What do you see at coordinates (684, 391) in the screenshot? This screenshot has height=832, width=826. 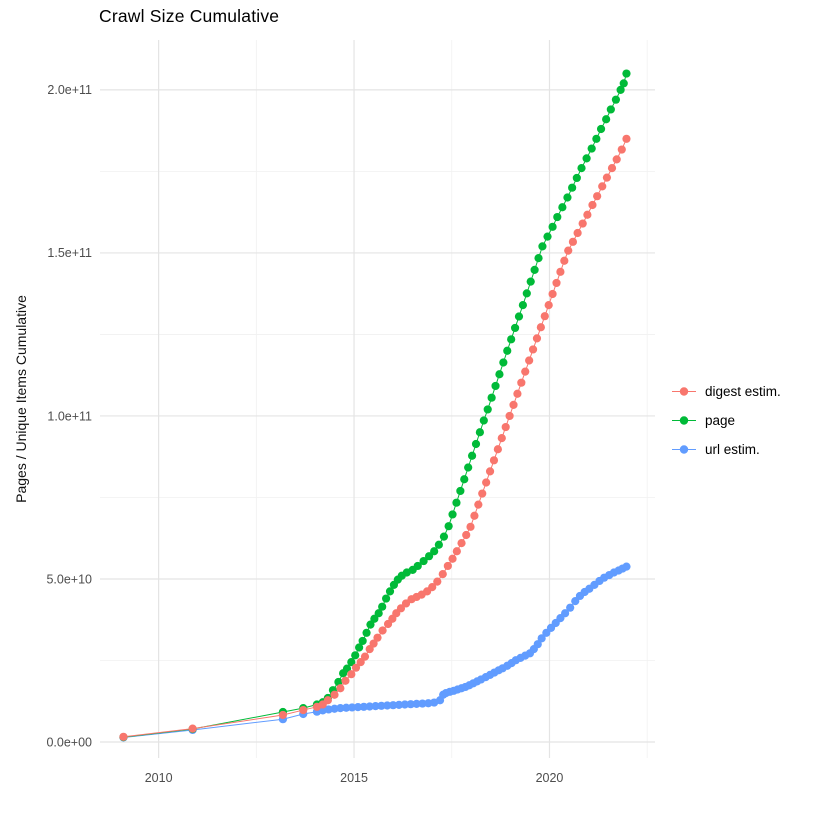 I see `legend-key-icon` at bounding box center [684, 391].